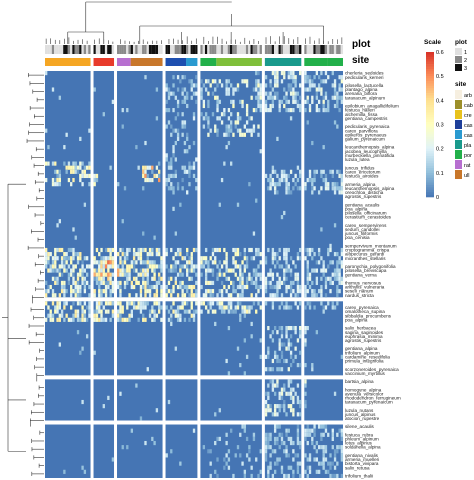  What do you see at coordinates (430, 176) in the screenshot?
I see `scale-colorbar-step` at bounding box center [430, 176].